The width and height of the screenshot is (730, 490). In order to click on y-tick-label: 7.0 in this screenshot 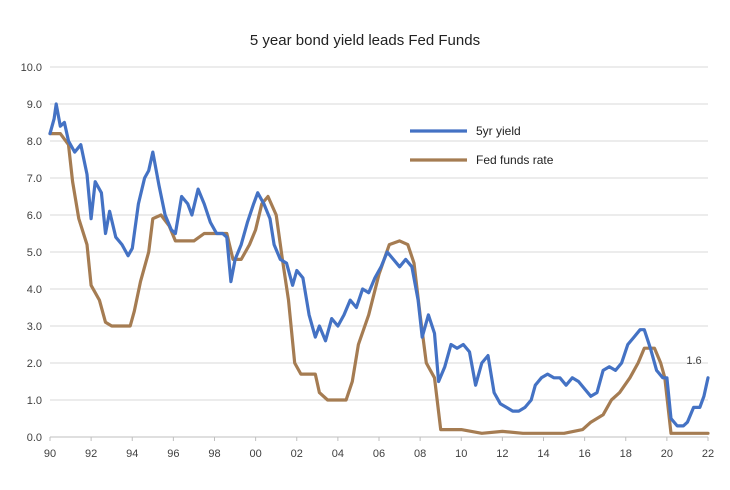, I will do `click(34, 179)`.